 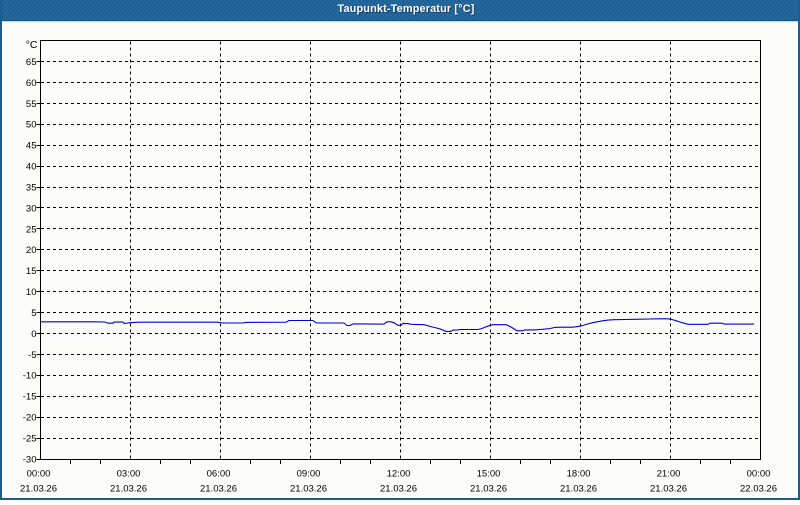 I want to click on svg-text: 18:00, so click(x=579, y=474).